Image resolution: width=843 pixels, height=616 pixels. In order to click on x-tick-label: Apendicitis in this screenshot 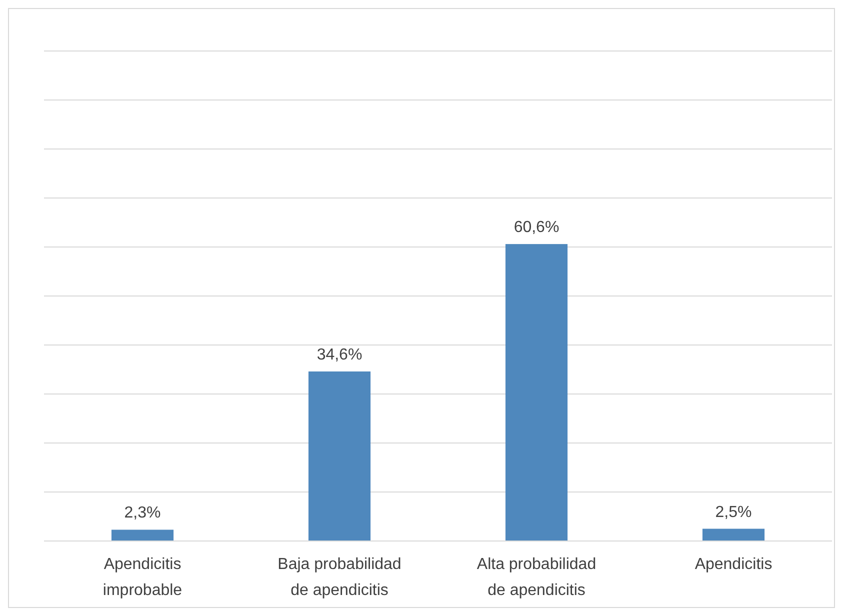, I will do `click(733, 564)`.